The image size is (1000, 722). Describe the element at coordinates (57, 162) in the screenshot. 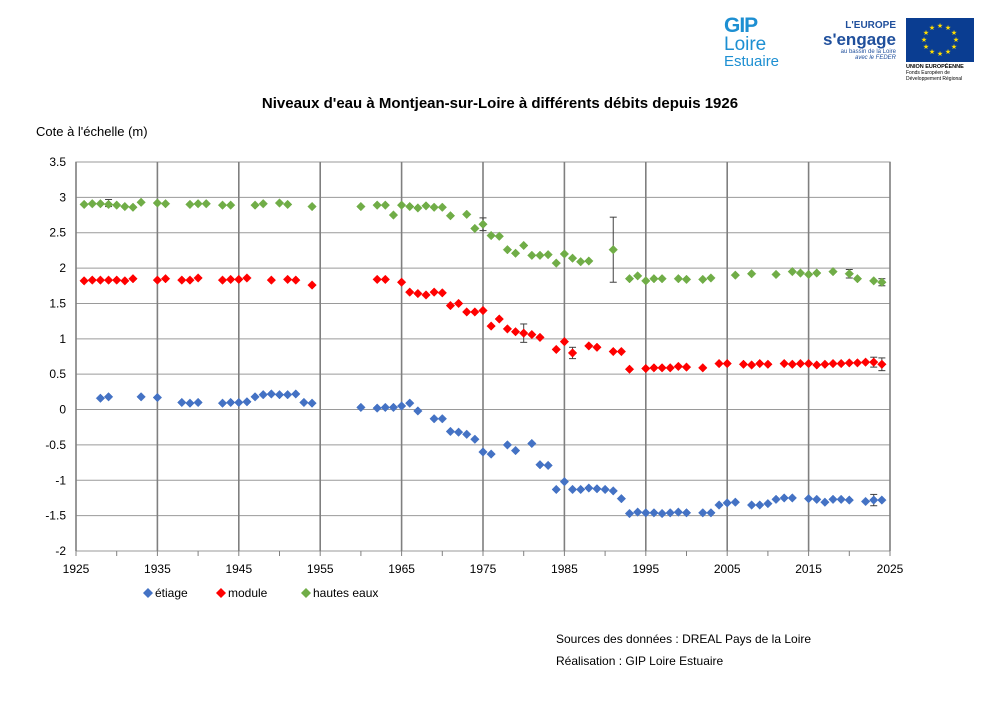

I see `y-tick-label: 3.5` at that location.